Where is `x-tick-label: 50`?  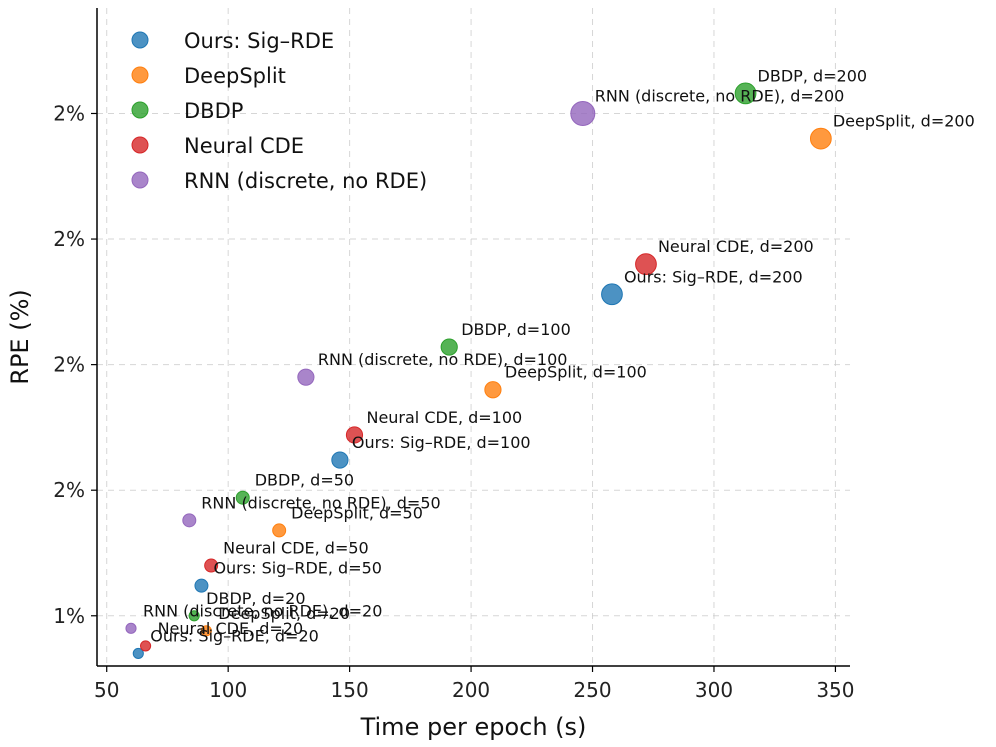 x-tick-label: 50 is located at coordinates (106, 690).